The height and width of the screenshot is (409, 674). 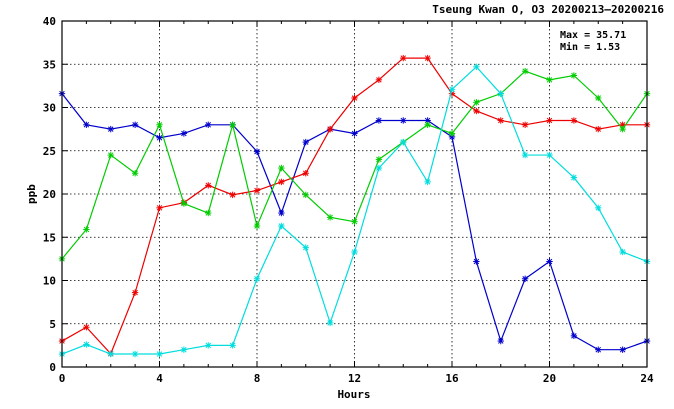 I want to click on y-tick-label: 20, so click(x=49, y=194).